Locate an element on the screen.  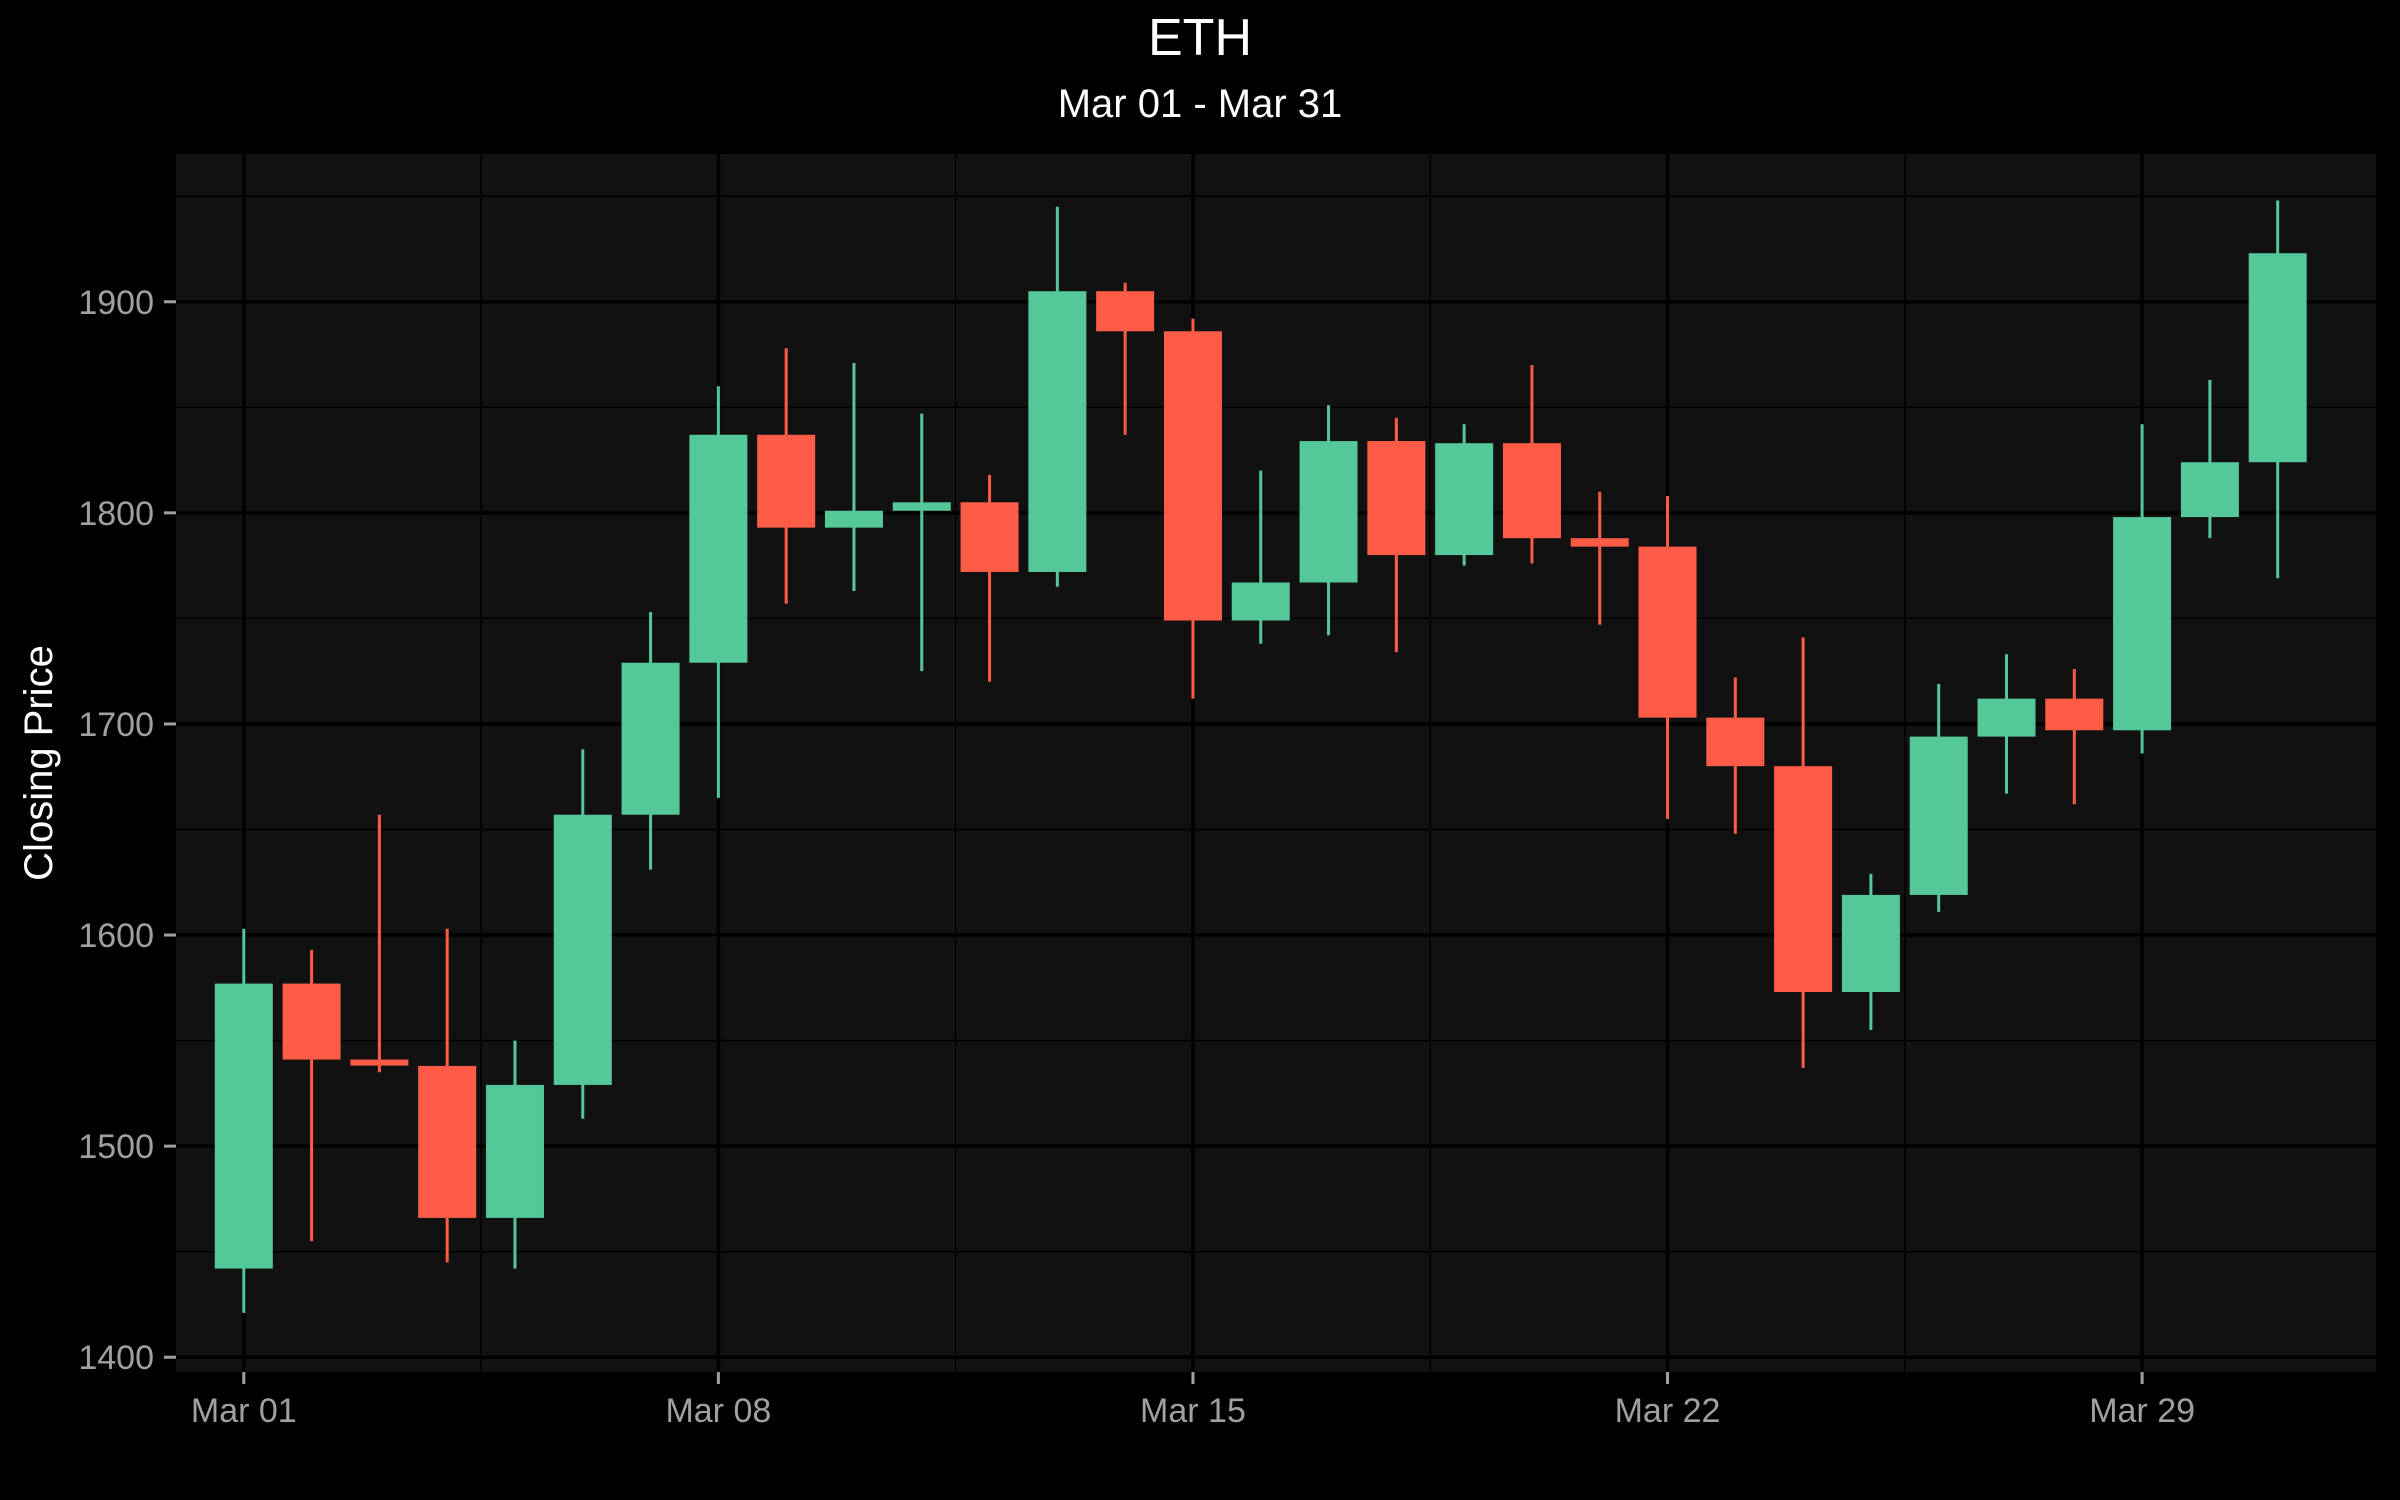
y-tick-label: 1500 is located at coordinates (116, 1147).